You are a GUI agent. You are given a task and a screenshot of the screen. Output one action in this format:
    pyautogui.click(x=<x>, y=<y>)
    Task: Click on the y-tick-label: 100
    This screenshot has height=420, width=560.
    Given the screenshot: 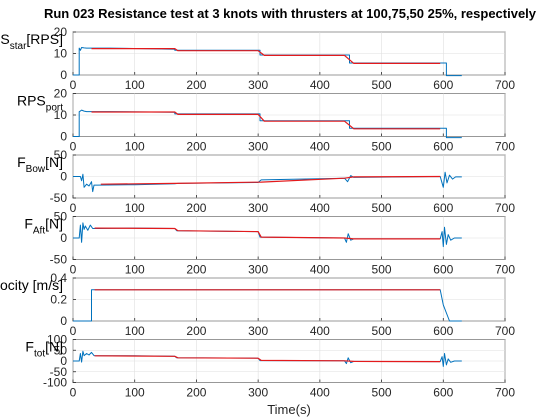 What is the action you would take?
    pyautogui.click(x=57, y=340)
    